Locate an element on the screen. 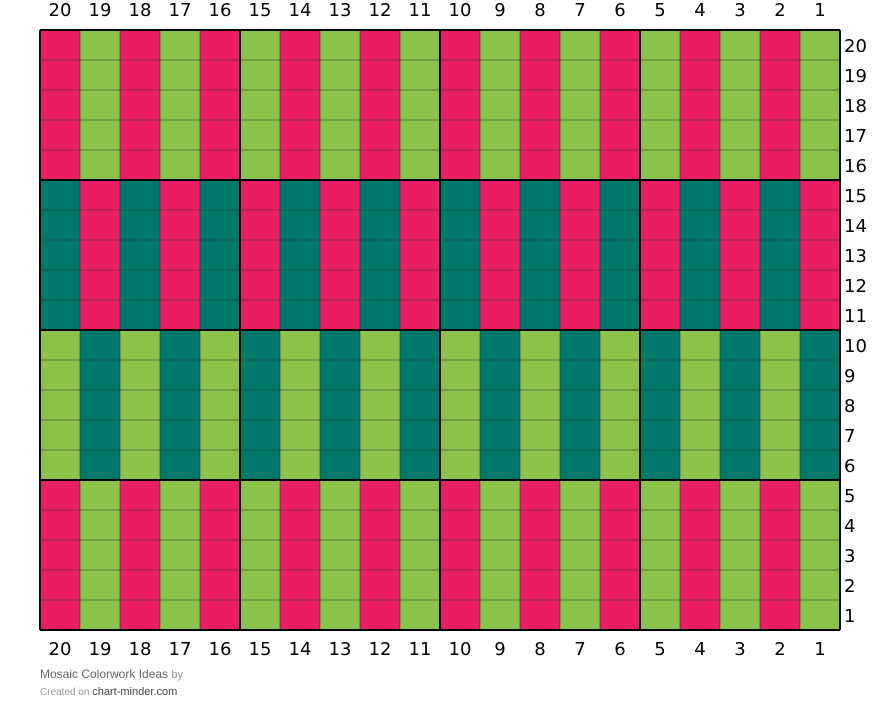 This screenshot has height=723, width=880. row-label: 20 is located at coordinates (855, 46).